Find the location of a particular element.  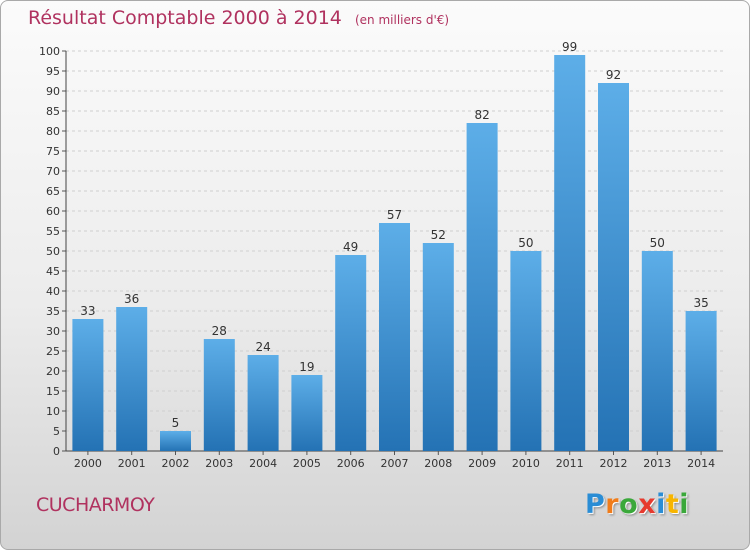

bar-value-label: 82 is located at coordinates (481, 115).